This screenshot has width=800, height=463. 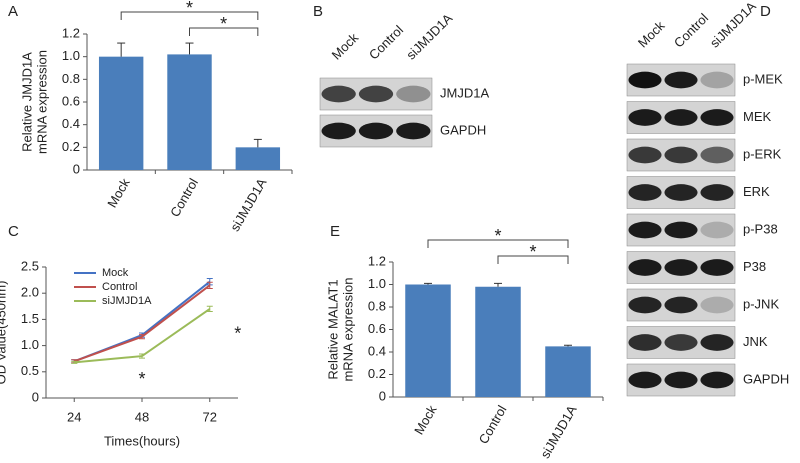 What do you see at coordinates (463, 129) in the screenshot?
I see `band-label: GAPDH` at bounding box center [463, 129].